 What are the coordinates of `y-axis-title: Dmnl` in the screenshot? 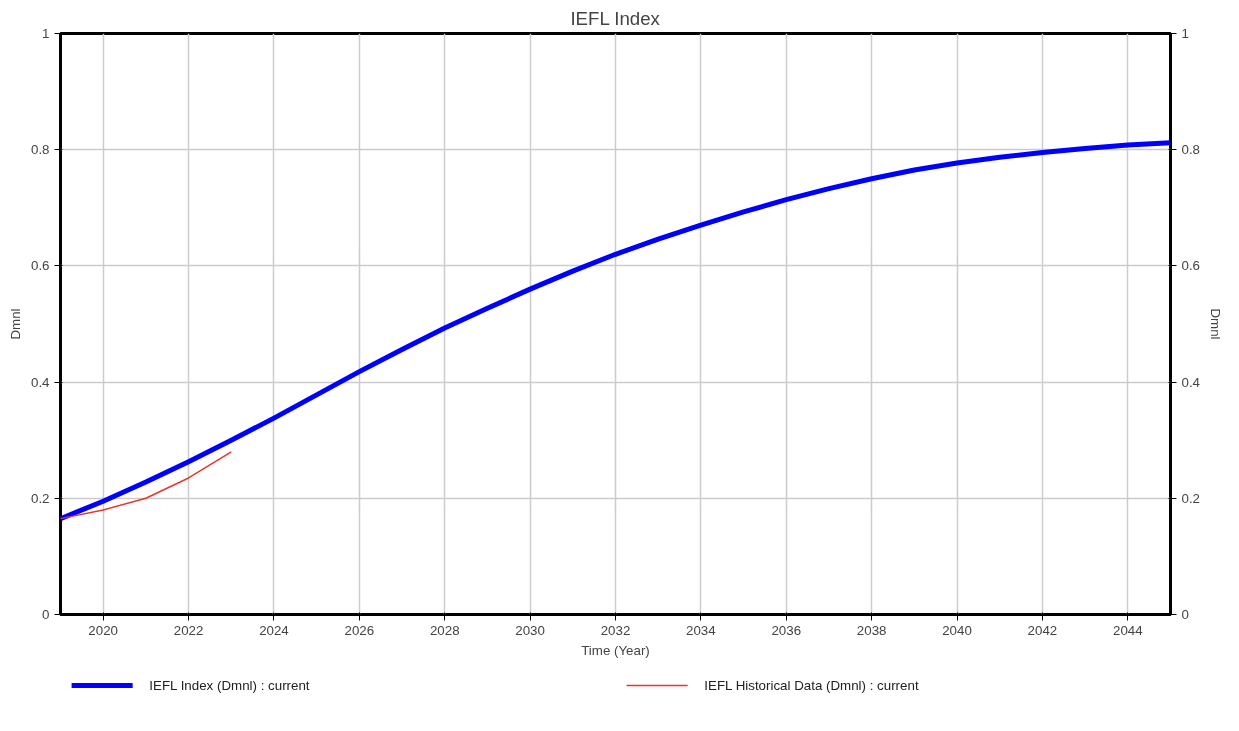 It's located at (15, 324).